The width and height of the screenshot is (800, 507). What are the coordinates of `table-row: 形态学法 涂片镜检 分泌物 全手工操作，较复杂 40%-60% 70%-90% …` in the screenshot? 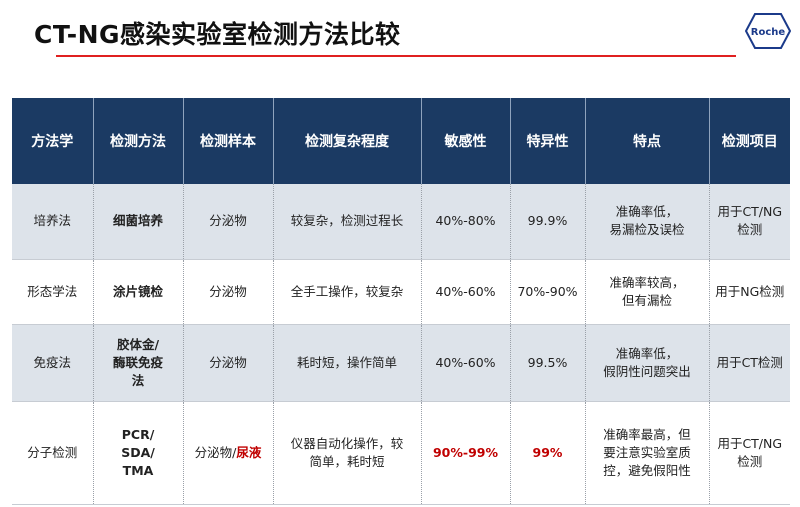 It's located at (401, 292).